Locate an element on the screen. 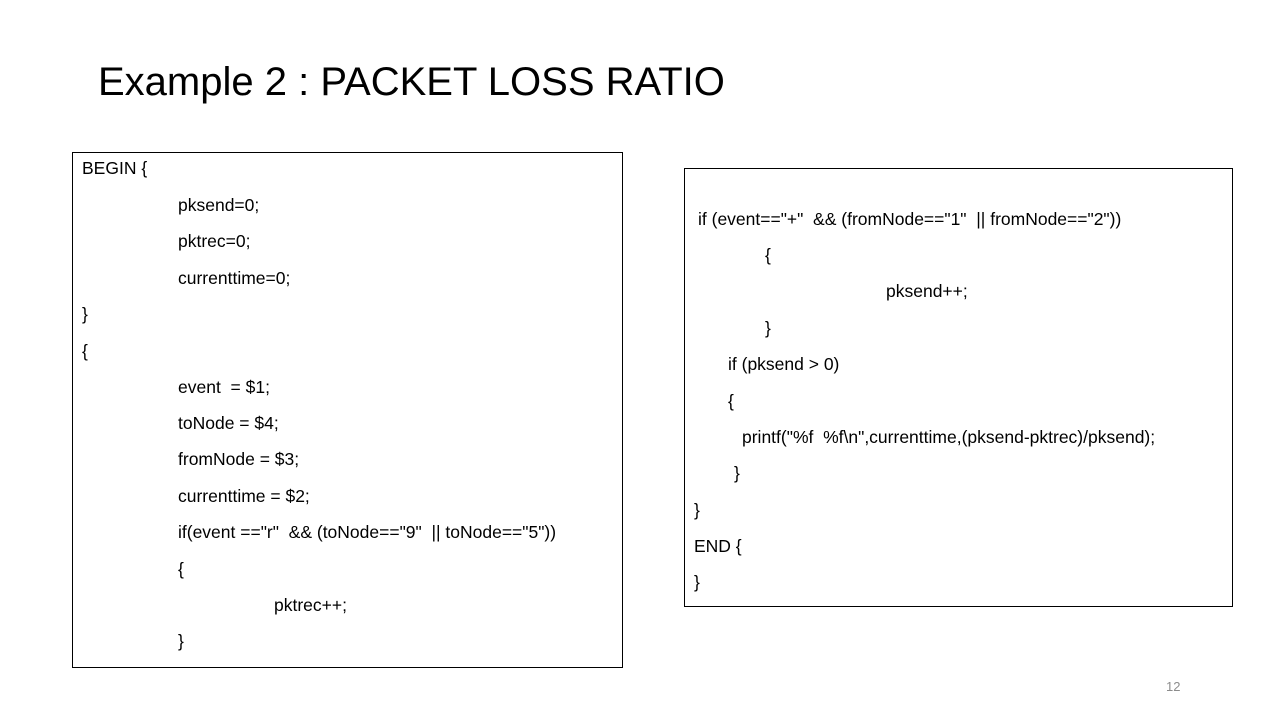 This screenshot has width=1280, height=720. code-line-pksend-increment: pksend++; is located at coordinates (927, 291).